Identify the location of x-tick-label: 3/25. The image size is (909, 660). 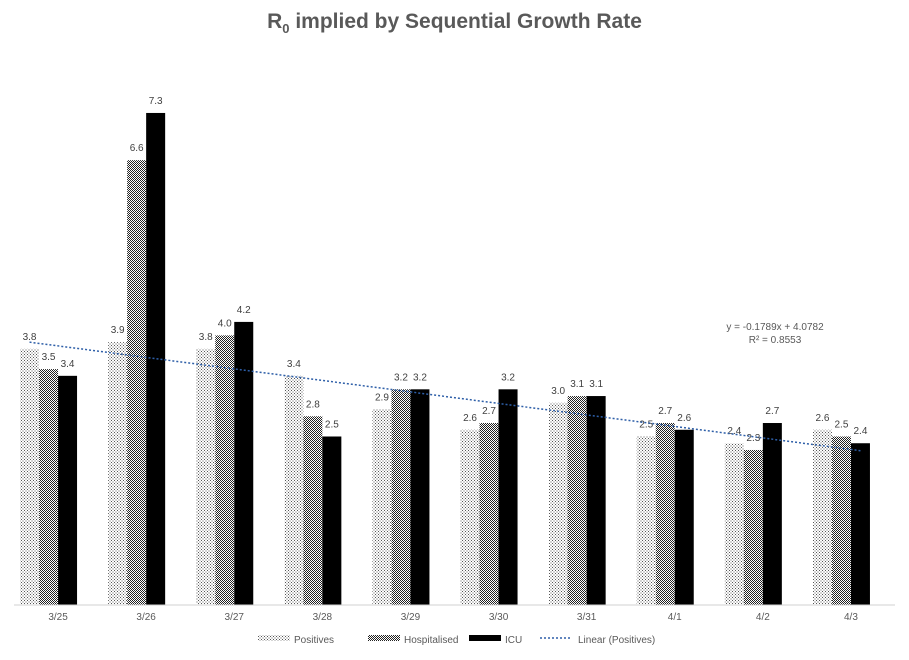
(58, 617).